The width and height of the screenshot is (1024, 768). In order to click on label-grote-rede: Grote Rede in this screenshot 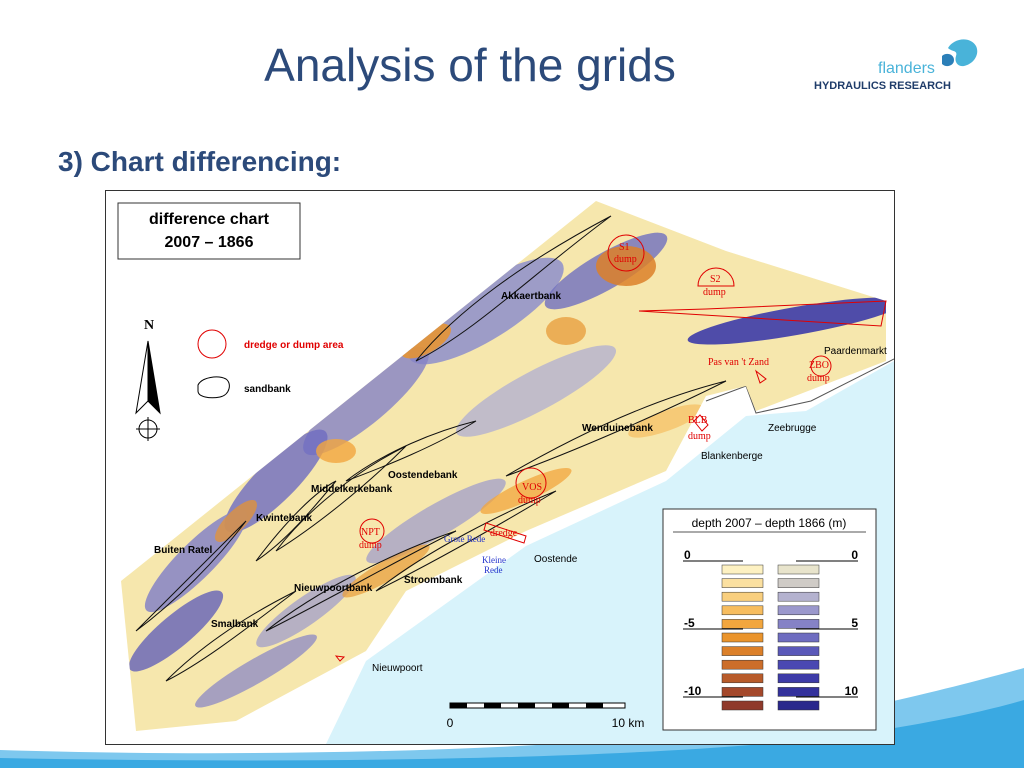, I will do `click(464, 539)`.